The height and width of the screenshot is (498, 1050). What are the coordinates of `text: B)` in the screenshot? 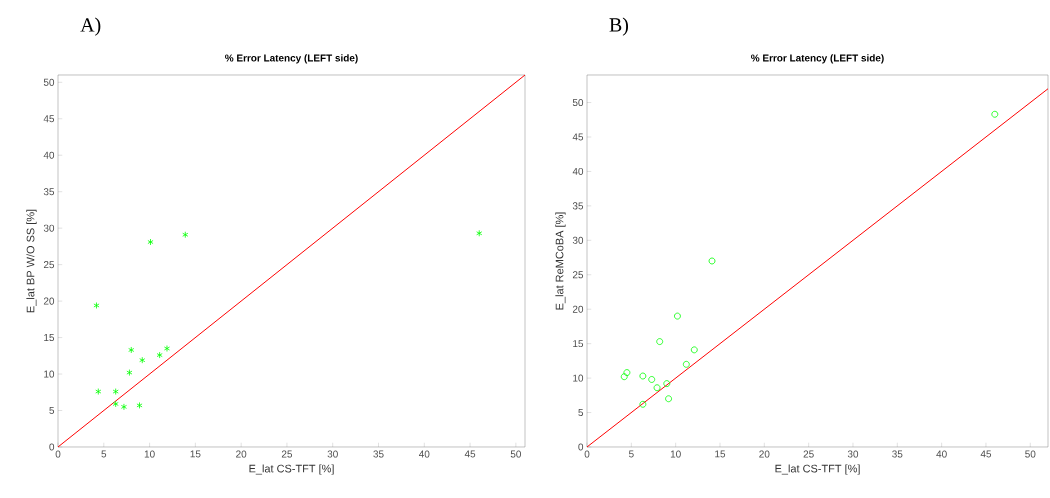 It's located at (619, 26).